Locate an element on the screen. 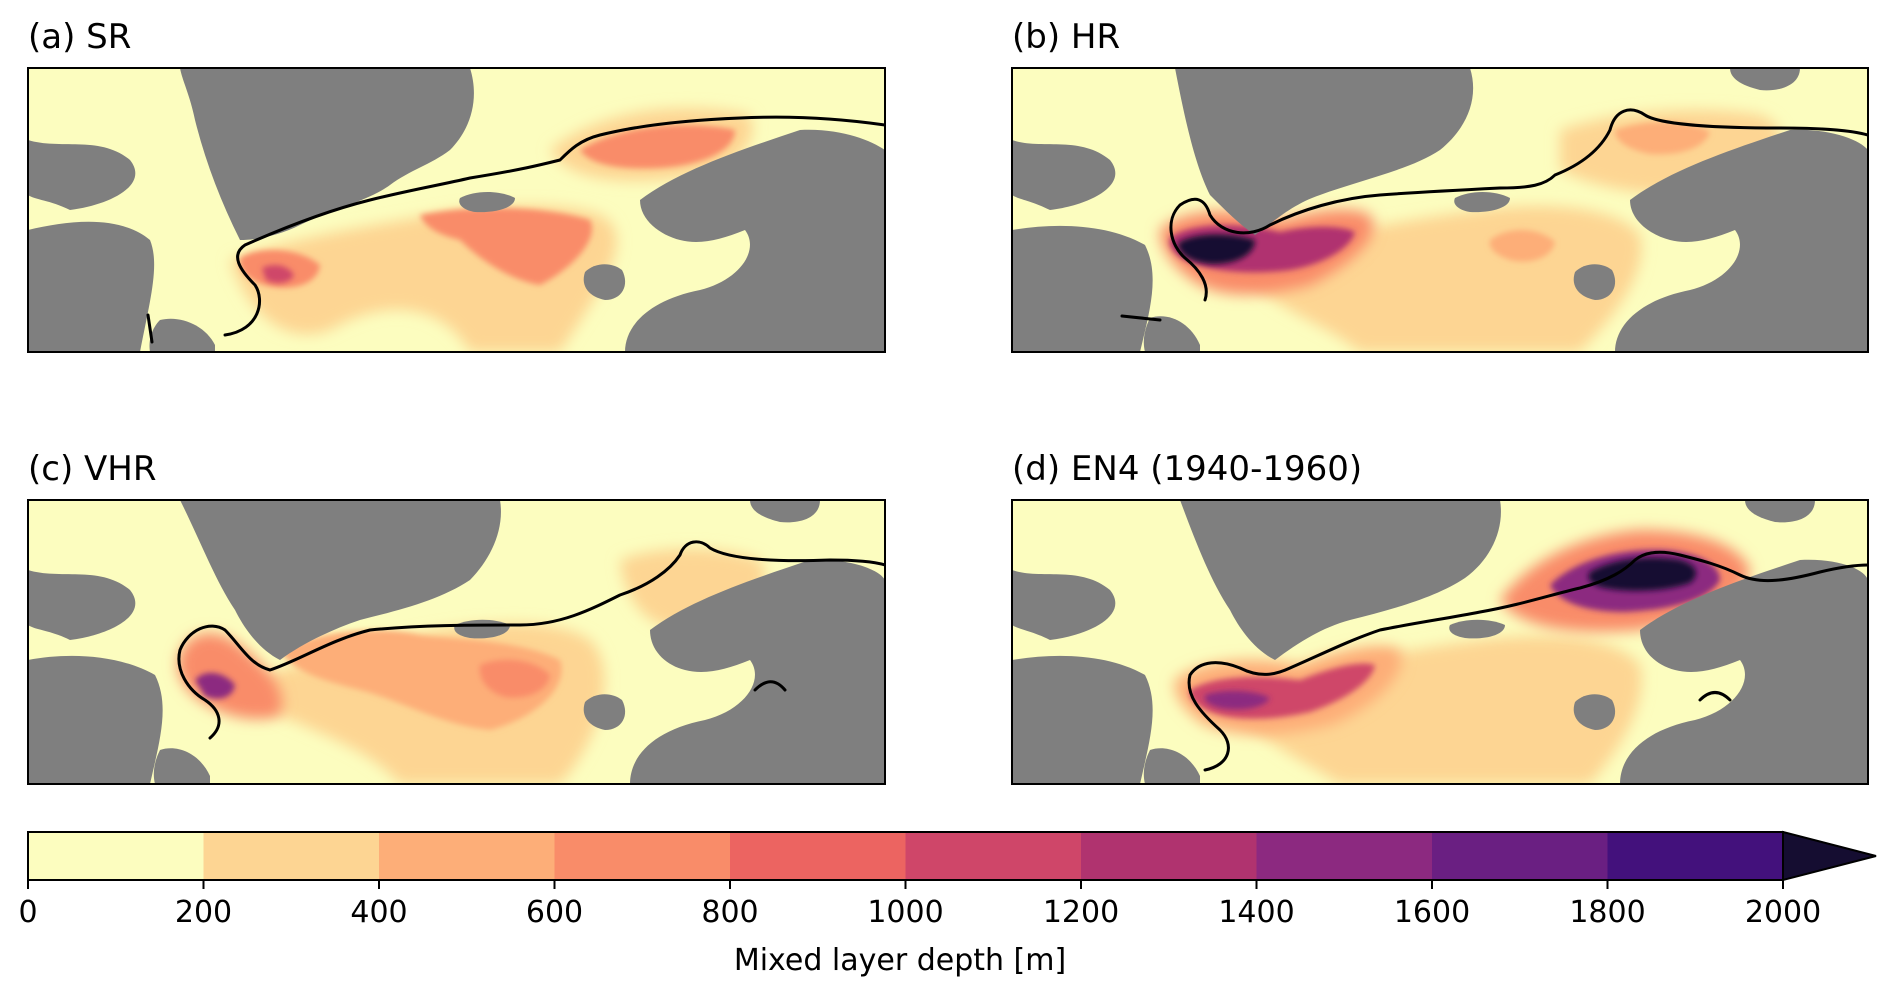  map-panel-a is located at coordinates (456, 210).